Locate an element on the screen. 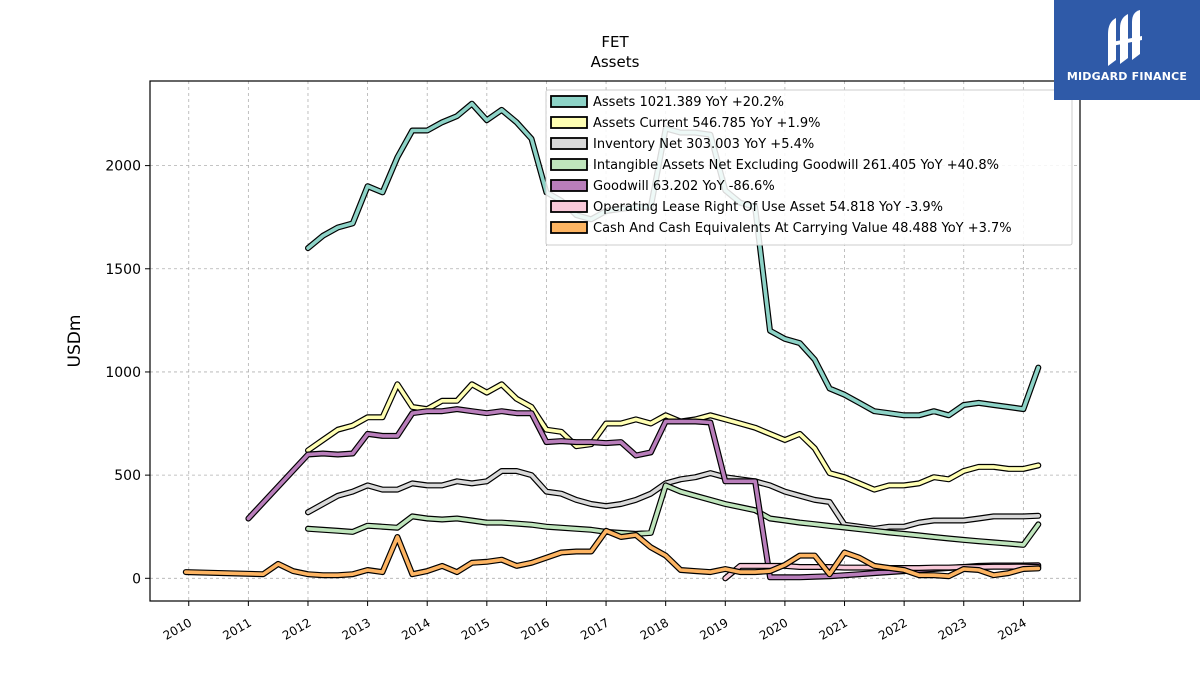  legend-entry: Goodwill 63.202 YoY -86.6% is located at coordinates (684, 186).